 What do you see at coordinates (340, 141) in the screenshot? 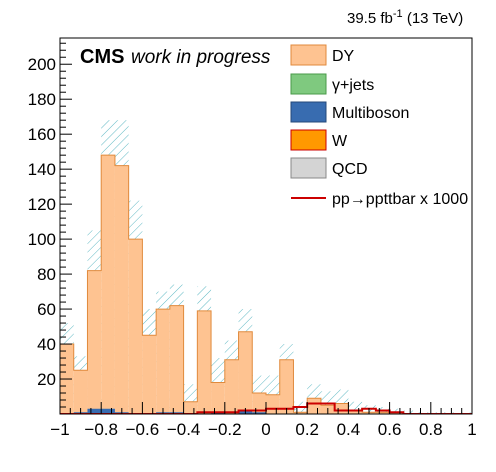
I see `legend-label: W` at bounding box center [340, 141].